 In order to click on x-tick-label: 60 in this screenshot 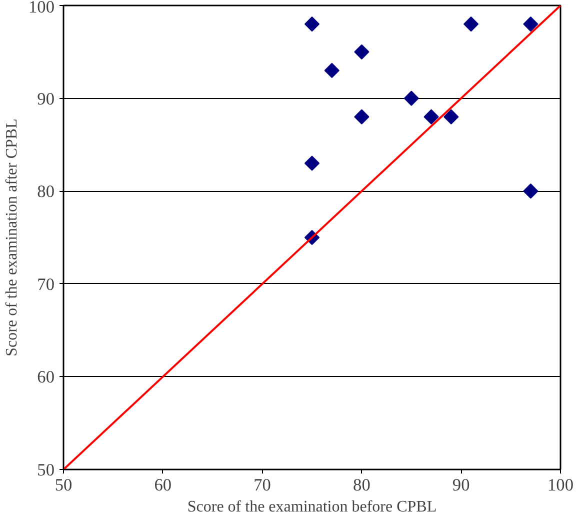, I will do `click(163, 485)`.